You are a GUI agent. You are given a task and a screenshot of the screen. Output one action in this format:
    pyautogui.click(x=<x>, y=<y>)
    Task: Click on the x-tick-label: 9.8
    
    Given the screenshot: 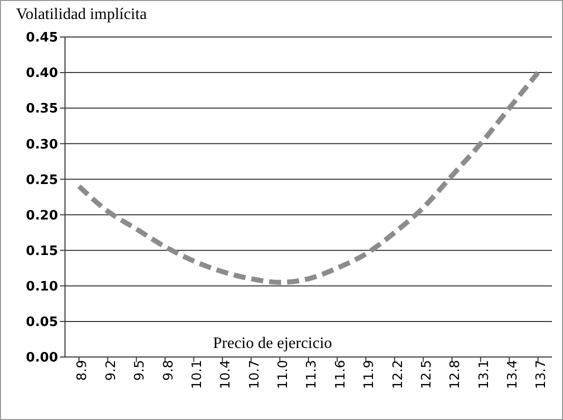 What is the action you would take?
    pyautogui.click(x=168, y=370)
    